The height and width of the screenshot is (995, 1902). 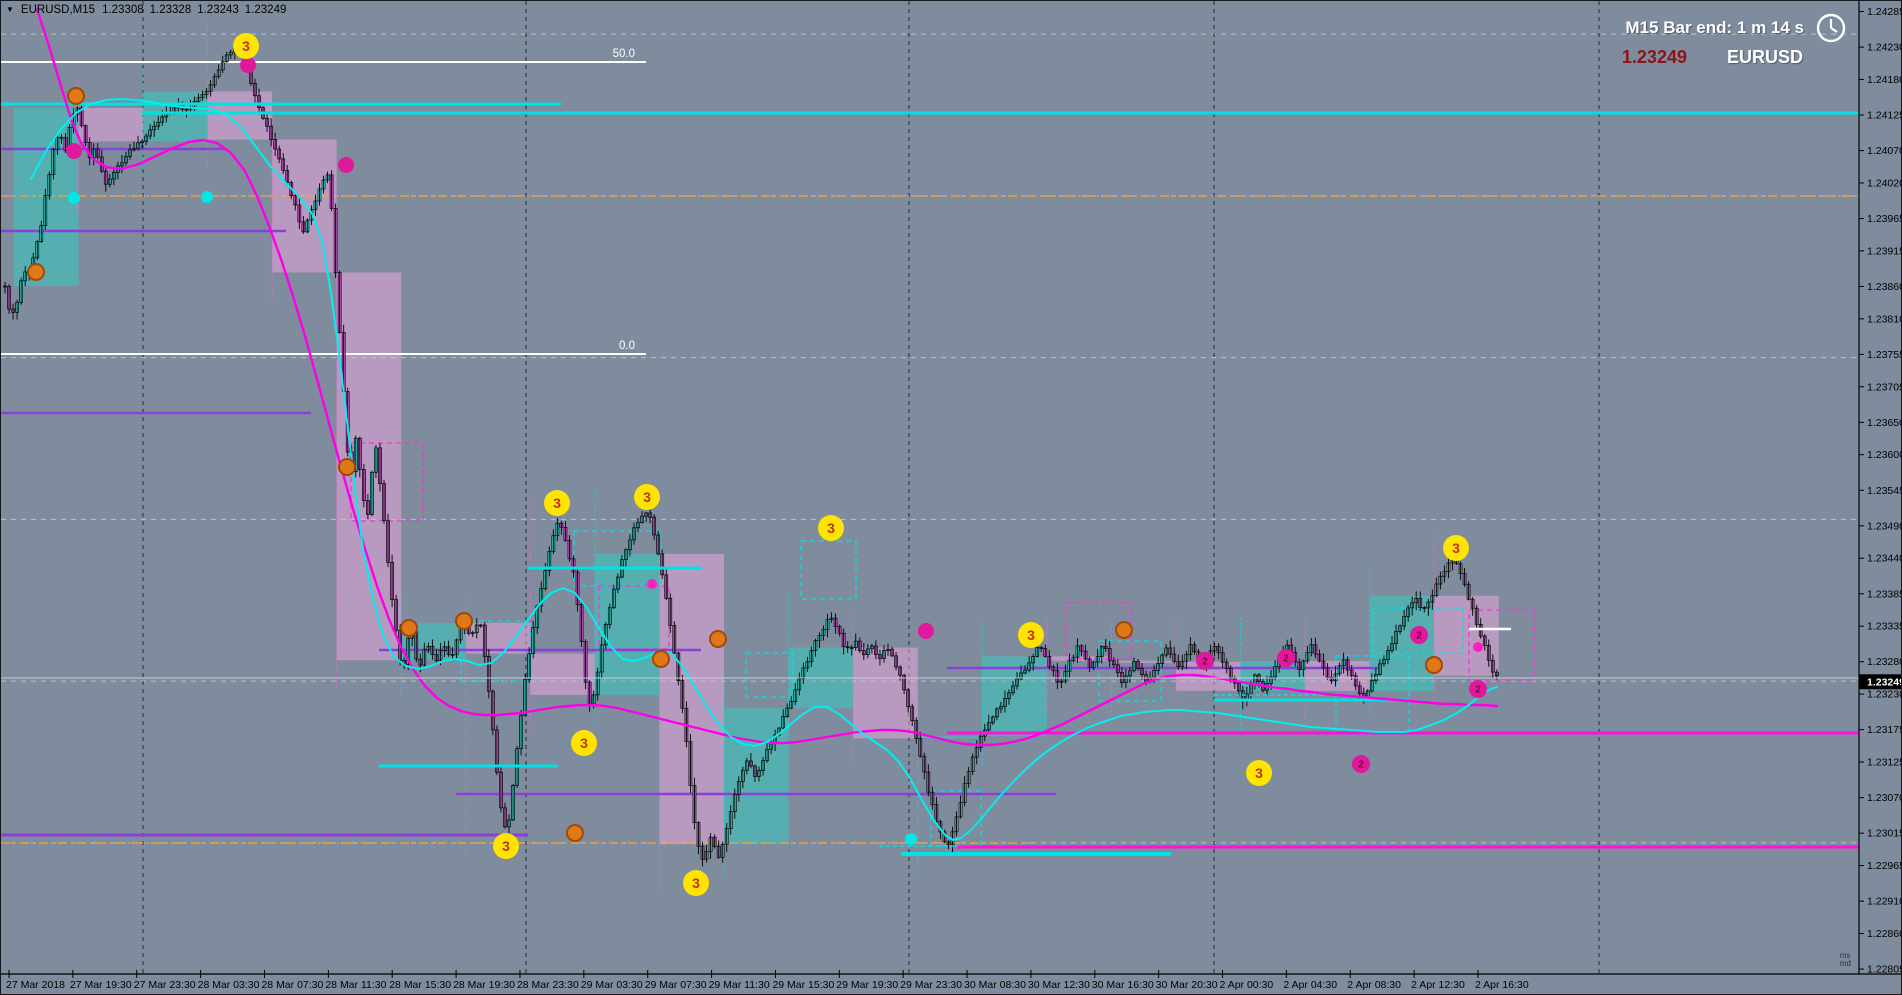 I want to click on price-axis-label: 1.24285, so click(x=1884, y=12).